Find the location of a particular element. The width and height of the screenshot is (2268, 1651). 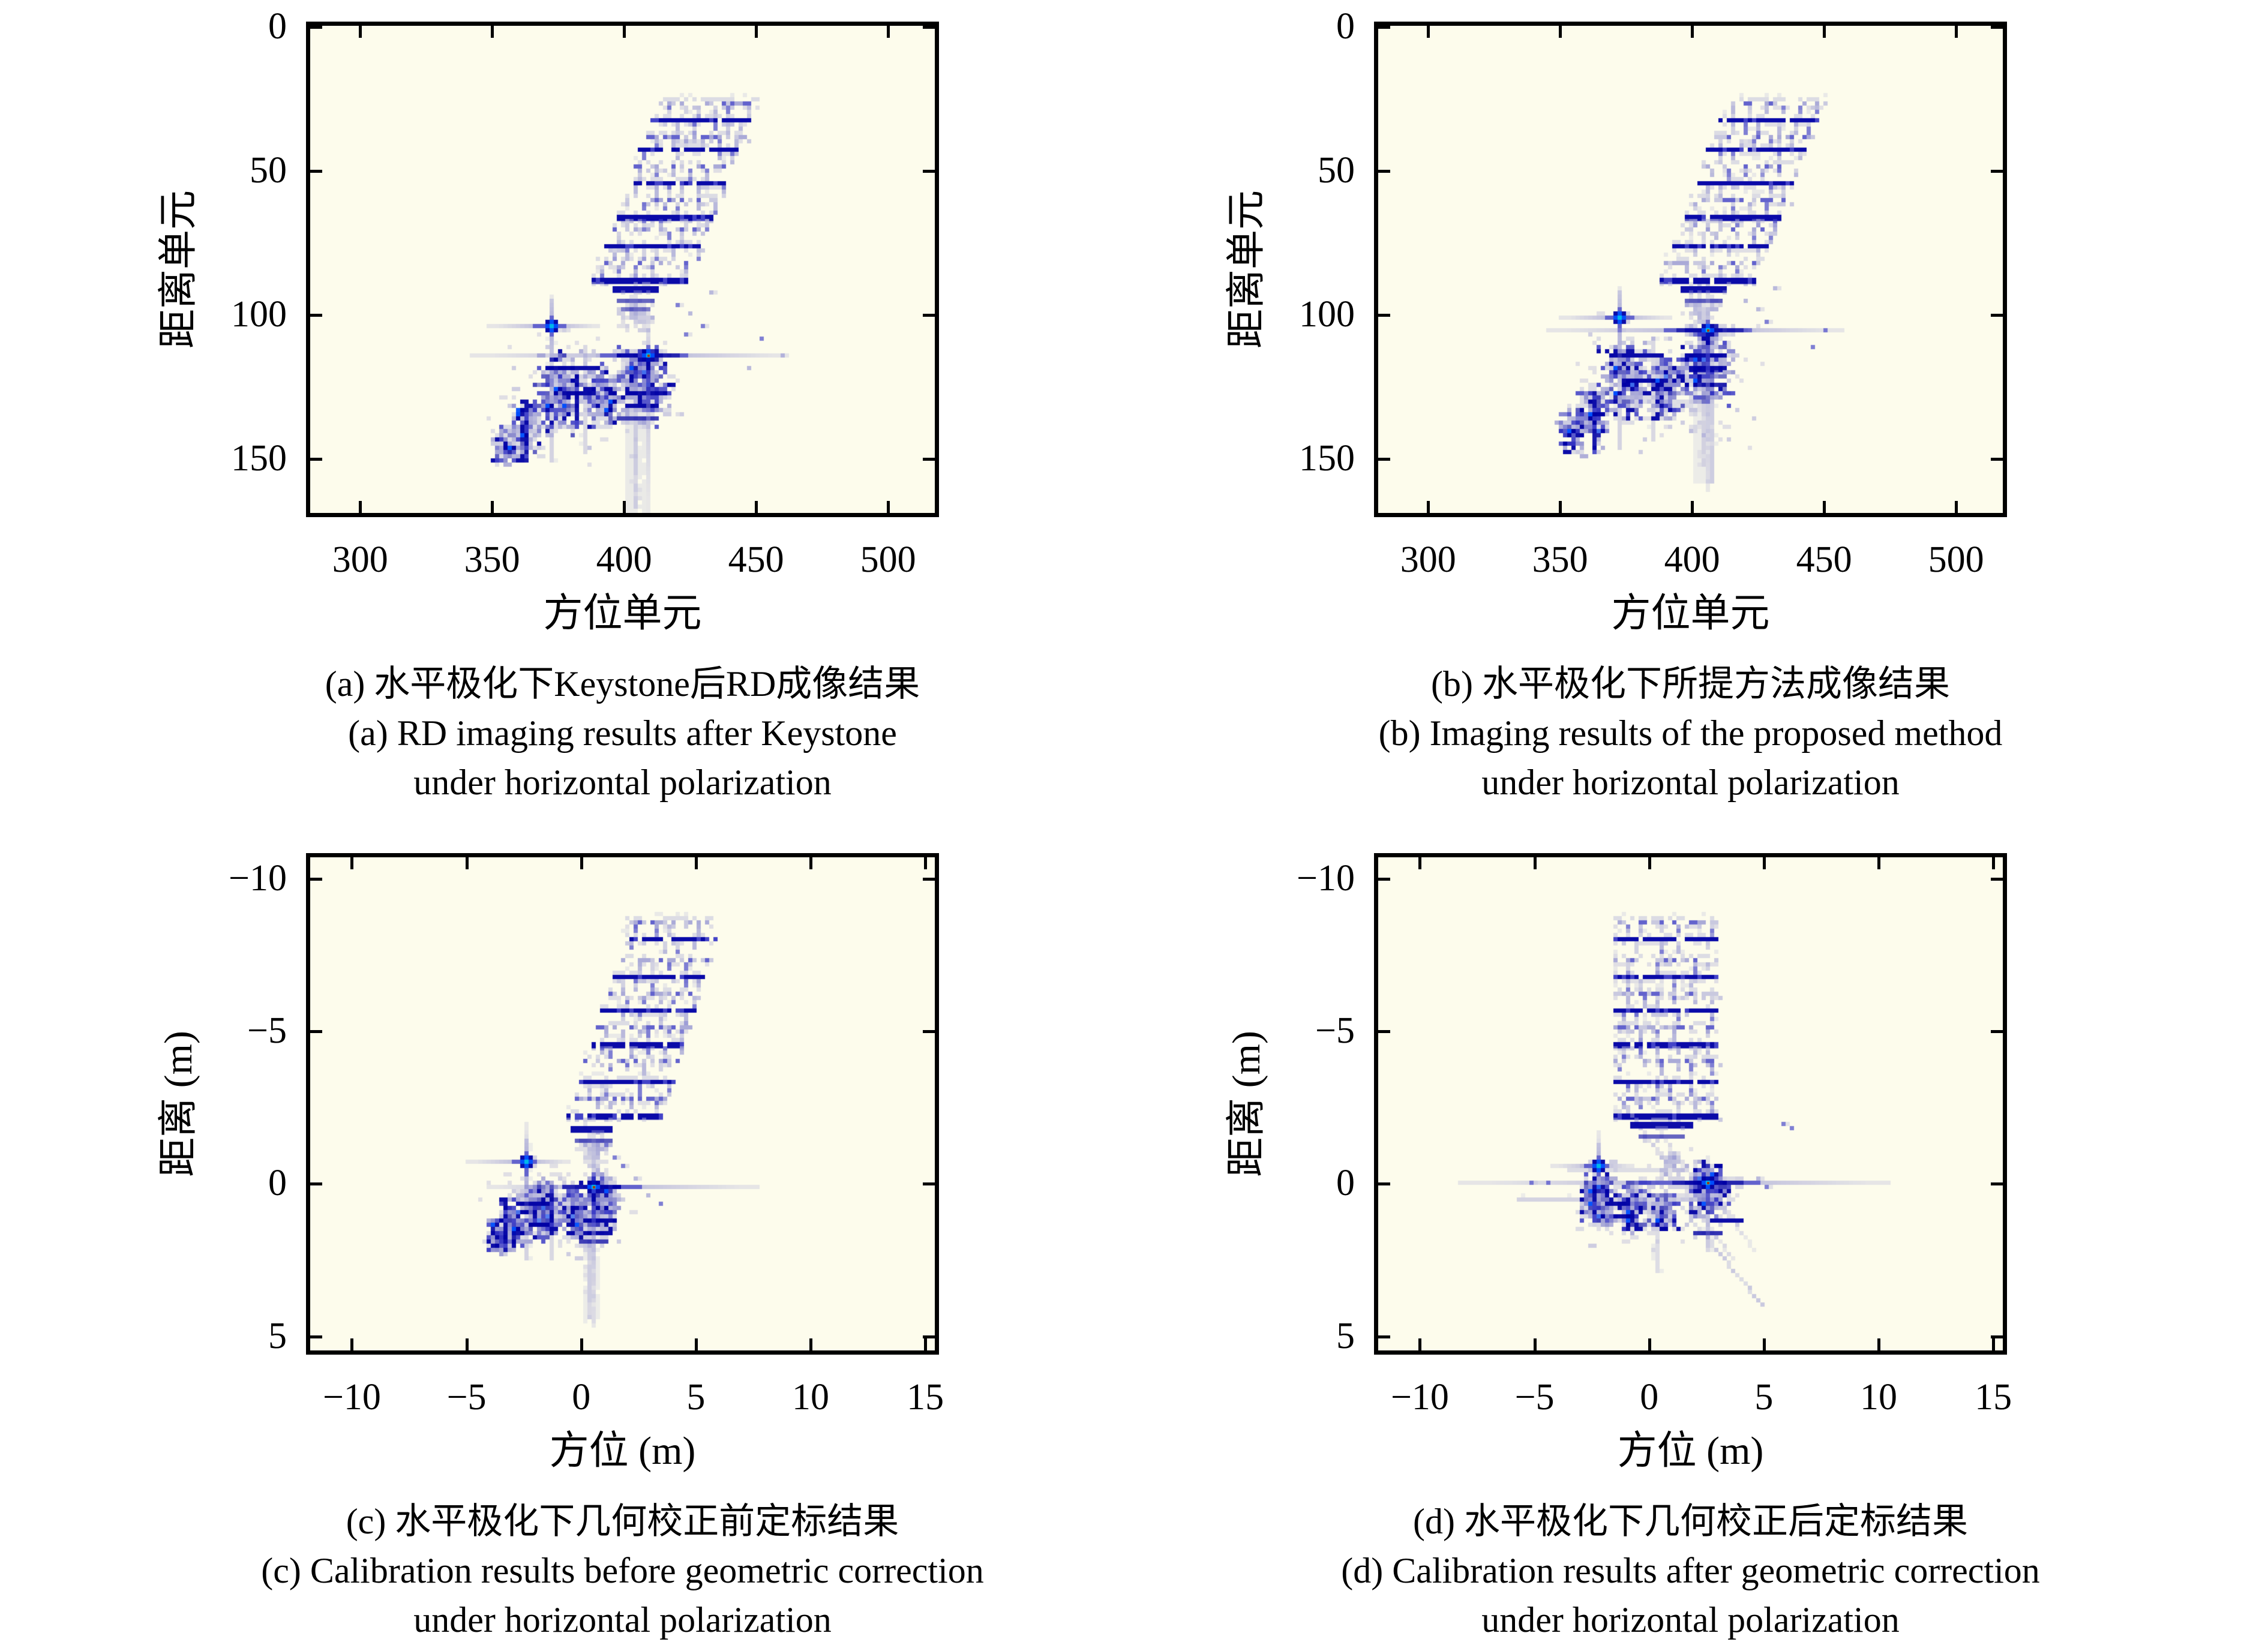

tick-label: 300 is located at coordinates (1428, 559).